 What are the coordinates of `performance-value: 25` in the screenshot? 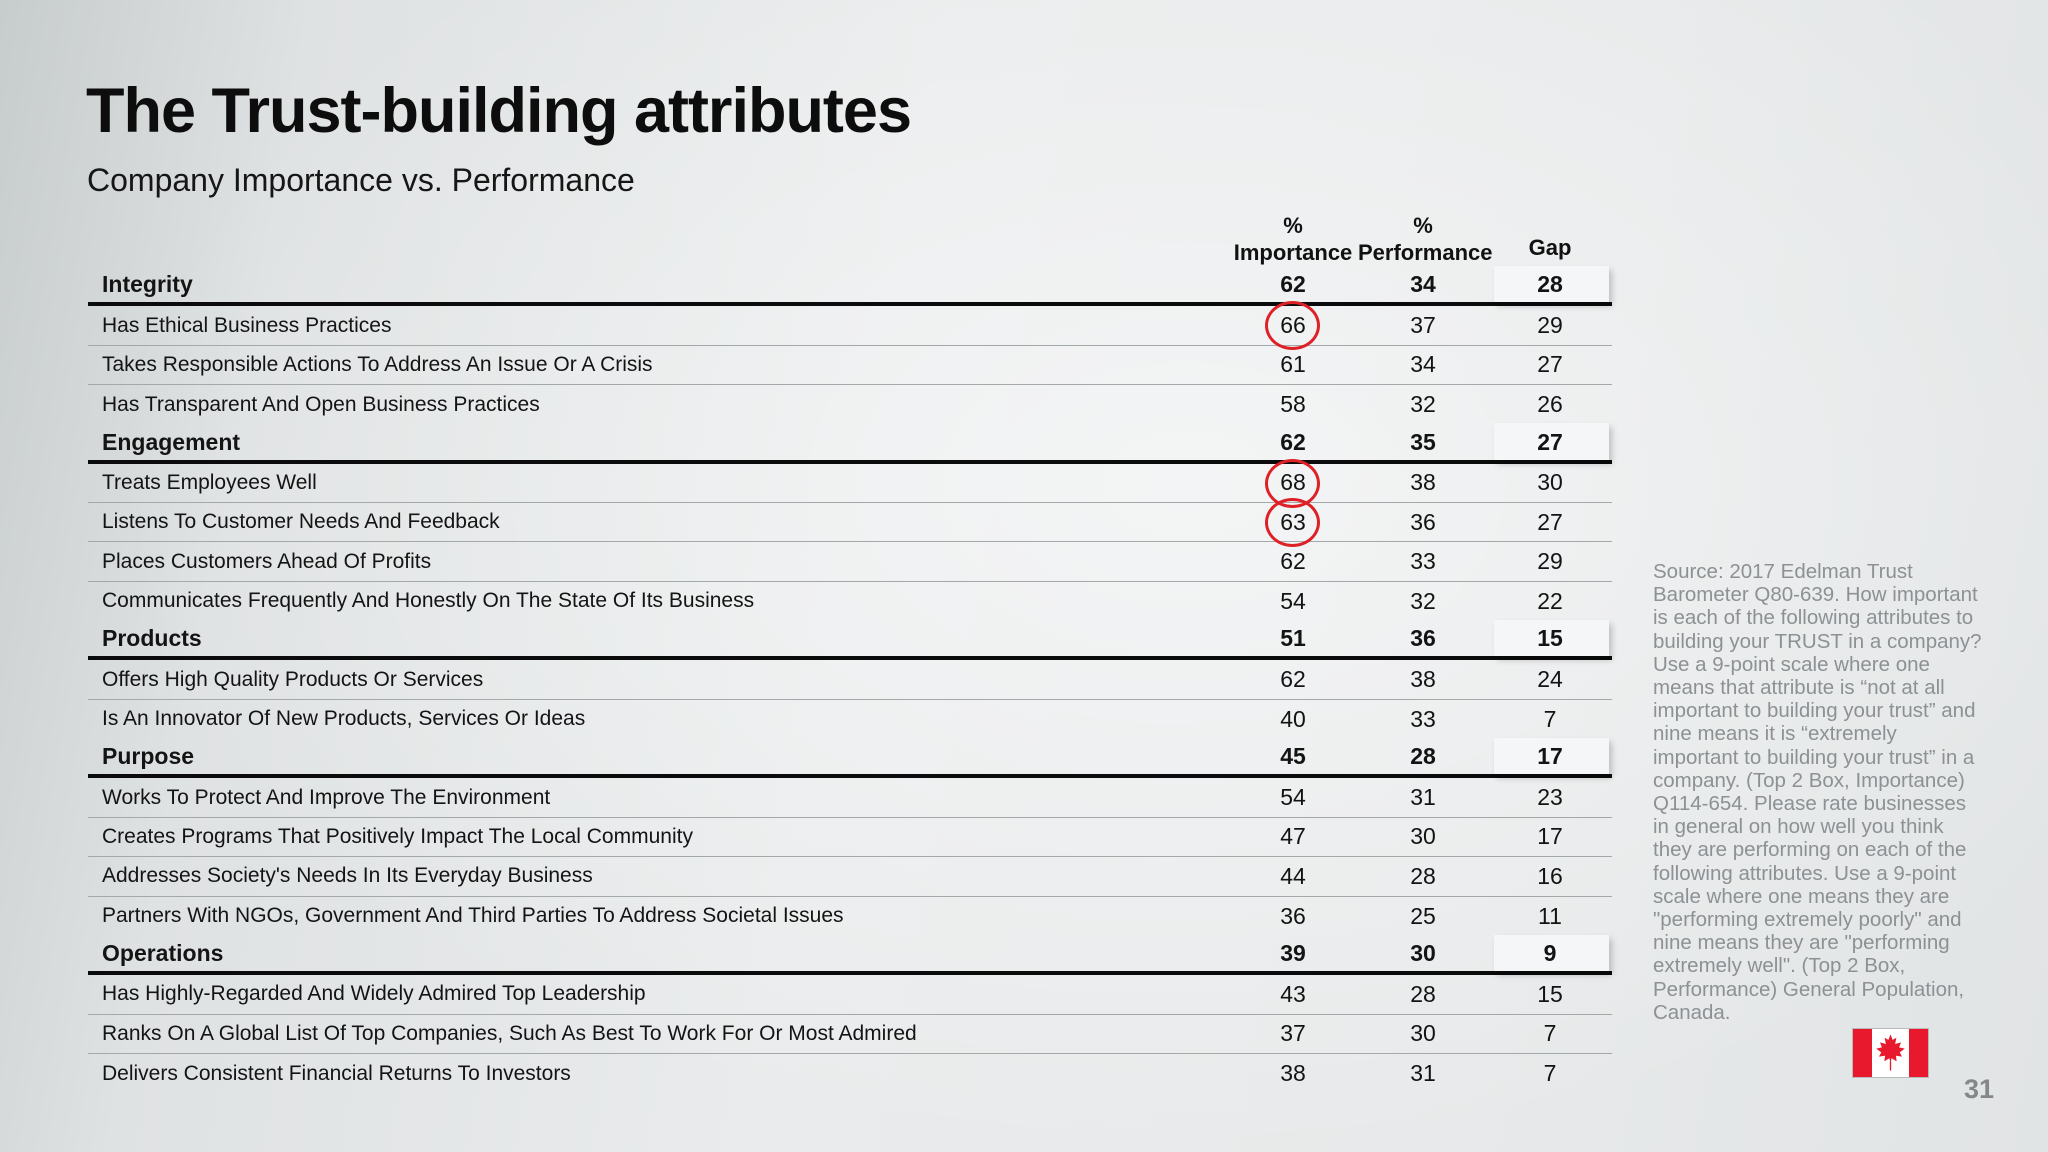 It's located at (1423, 915).